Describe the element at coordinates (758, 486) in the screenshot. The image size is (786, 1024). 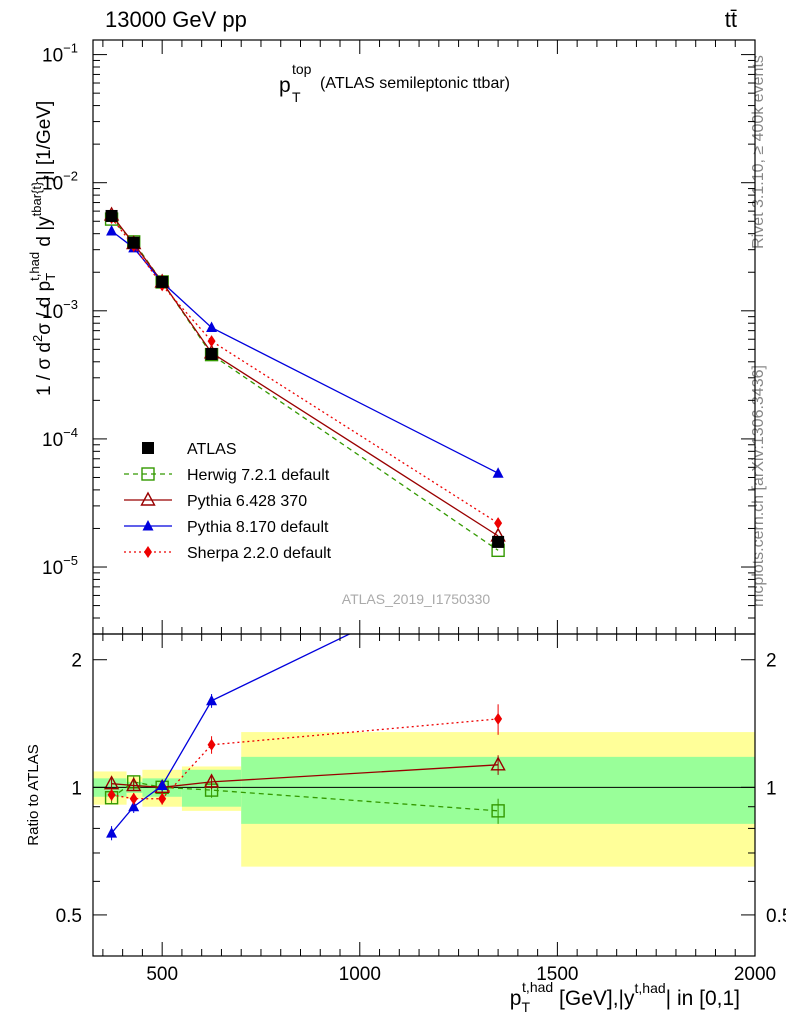
I see `mcplots-label: mcplots.cern.ch [arXiv:1306.3436]` at that location.